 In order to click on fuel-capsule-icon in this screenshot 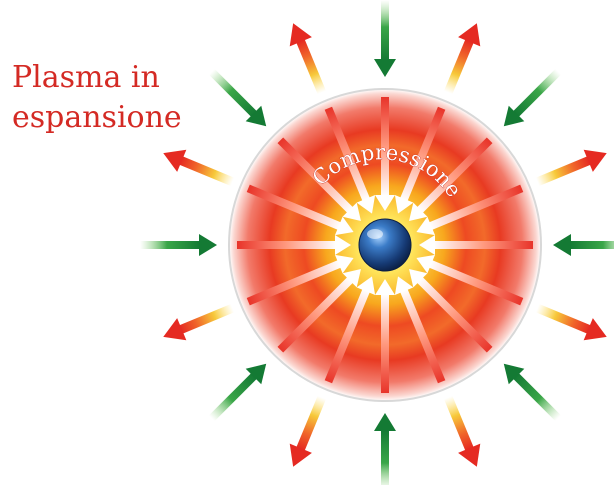, I will do `click(385, 245)`.